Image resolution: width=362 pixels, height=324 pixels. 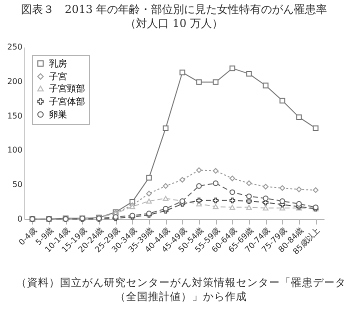 What do you see at coordinates (58, 115) in the screenshot?
I see `legend-label: 卵巣` at bounding box center [58, 115].